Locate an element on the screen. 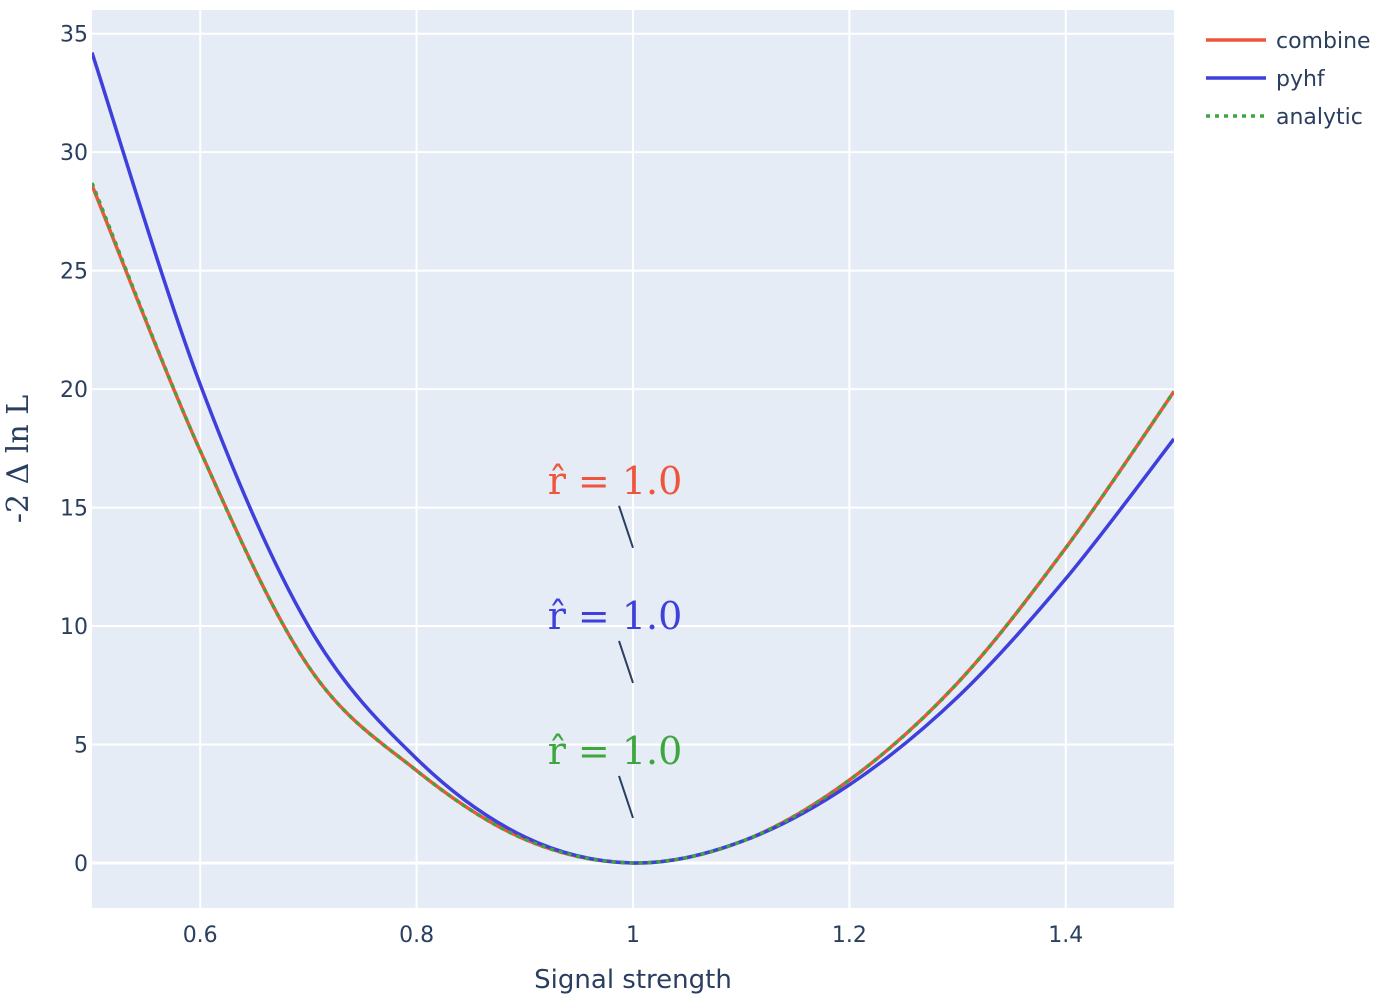 The width and height of the screenshot is (1400, 1000). x-tick-label: 1.4 is located at coordinates (1065, 935).